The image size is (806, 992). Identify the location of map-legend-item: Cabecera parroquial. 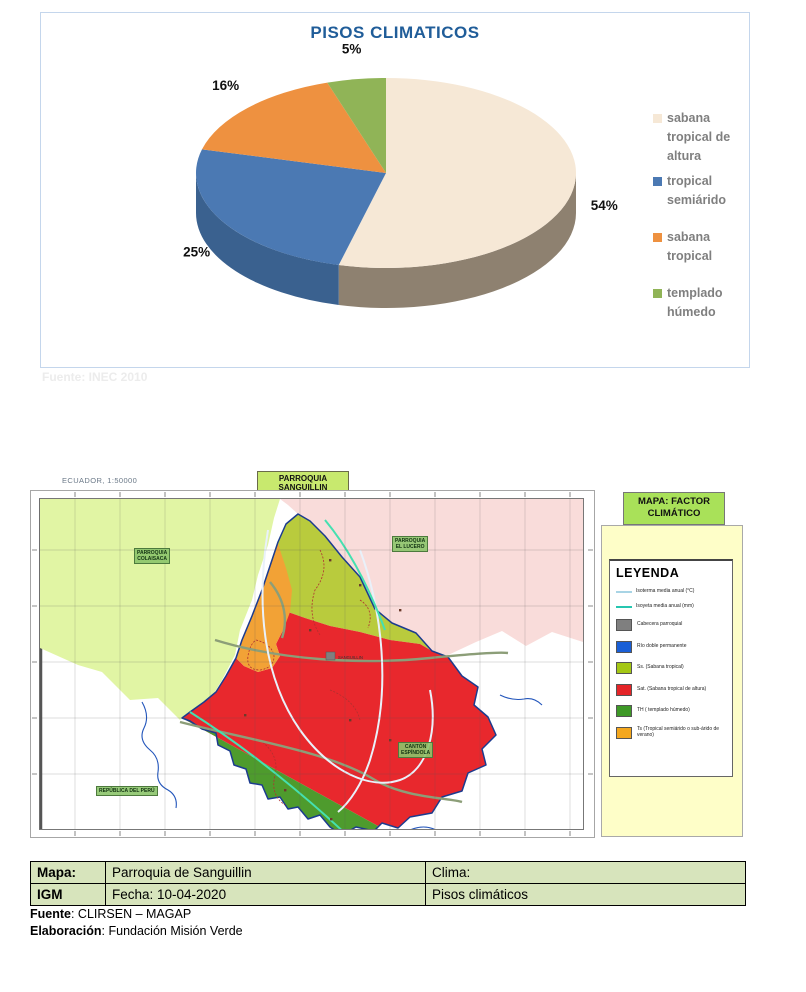
(672, 625).